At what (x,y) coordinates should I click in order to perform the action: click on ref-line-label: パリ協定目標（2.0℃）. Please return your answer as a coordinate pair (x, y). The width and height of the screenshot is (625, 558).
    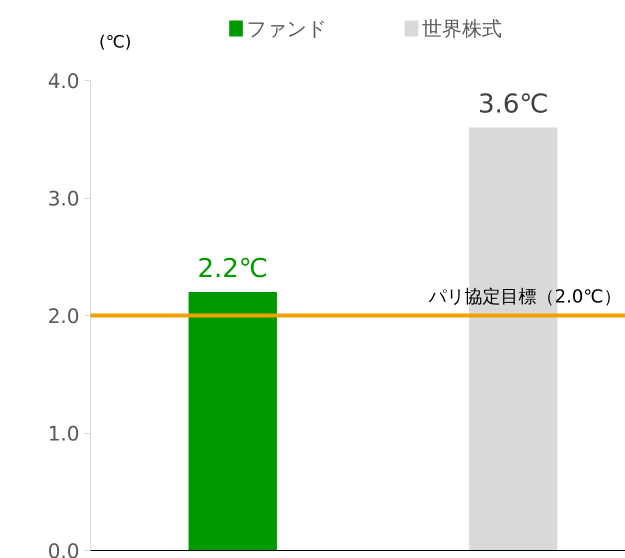
    Looking at the image, I should click on (525, 297).